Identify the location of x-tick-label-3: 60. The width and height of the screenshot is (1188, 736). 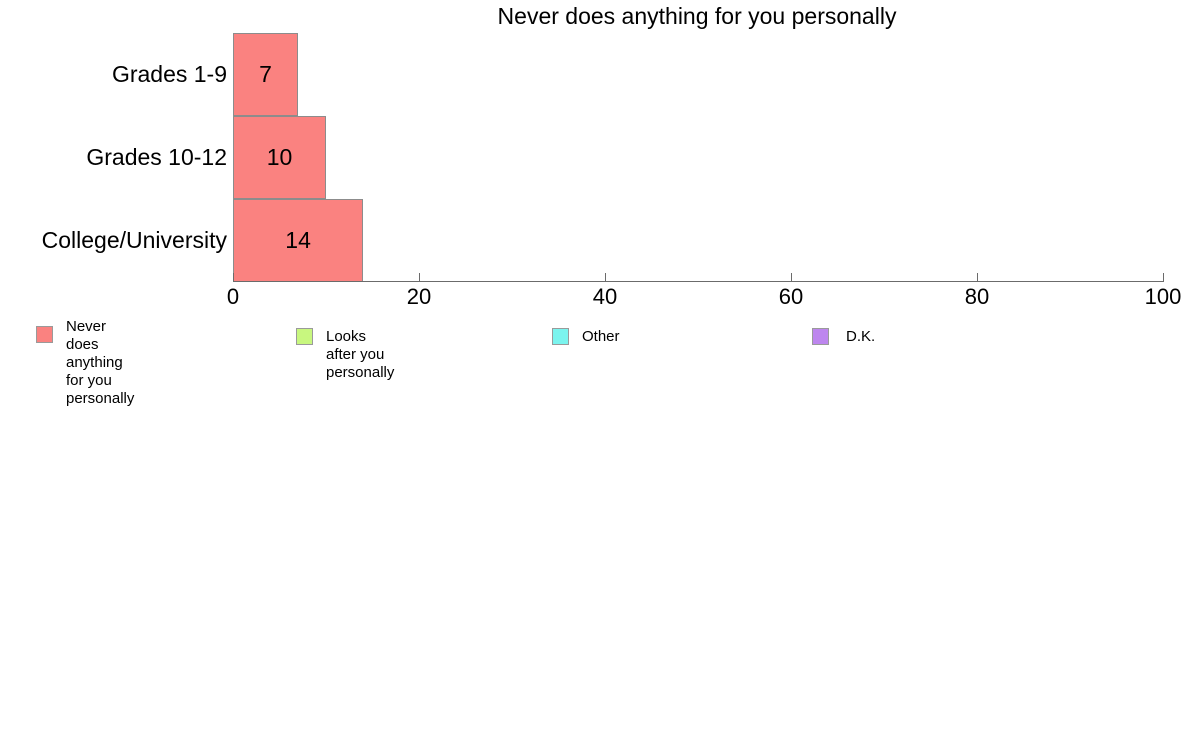
(791, 296).